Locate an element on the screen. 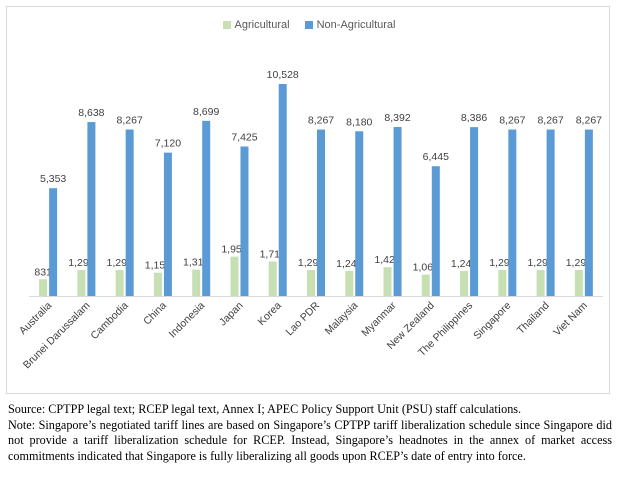 Image resolution: width=618 pixels, height=482 pixels. x-tick-label: Indonesia is located at coordinates (187, 320).